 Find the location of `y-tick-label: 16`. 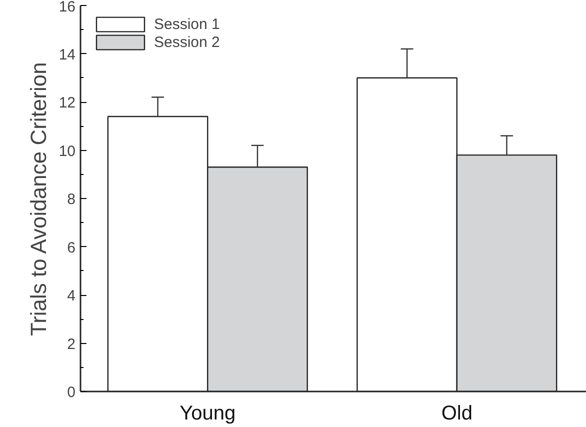

y-tick-label: 16 is located at coordinates (67, 8).